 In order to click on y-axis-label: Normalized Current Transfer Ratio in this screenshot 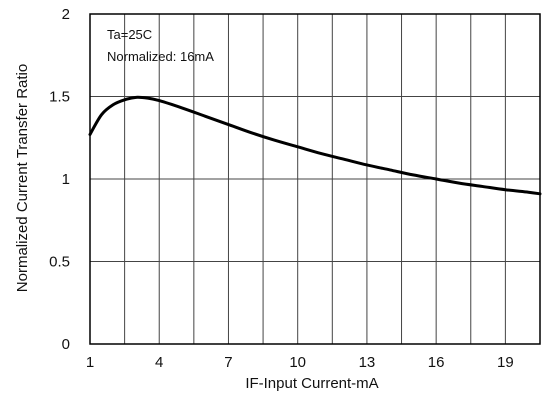, I will do `click(22, 178)`.